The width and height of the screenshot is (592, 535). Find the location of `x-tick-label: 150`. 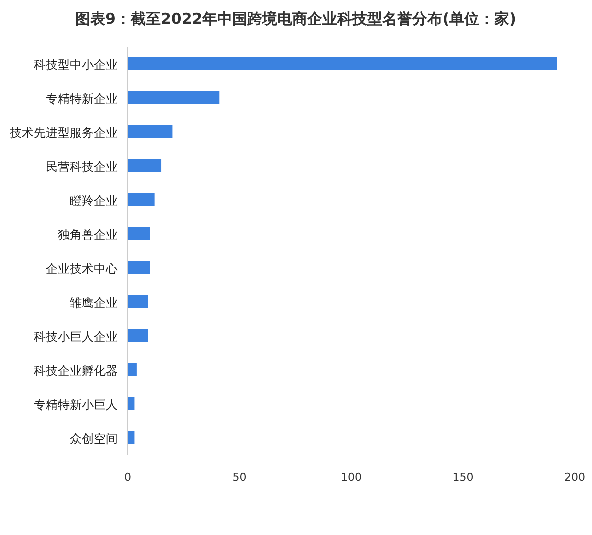

x-tick-label: 150 is located at coordinates (463, 477).